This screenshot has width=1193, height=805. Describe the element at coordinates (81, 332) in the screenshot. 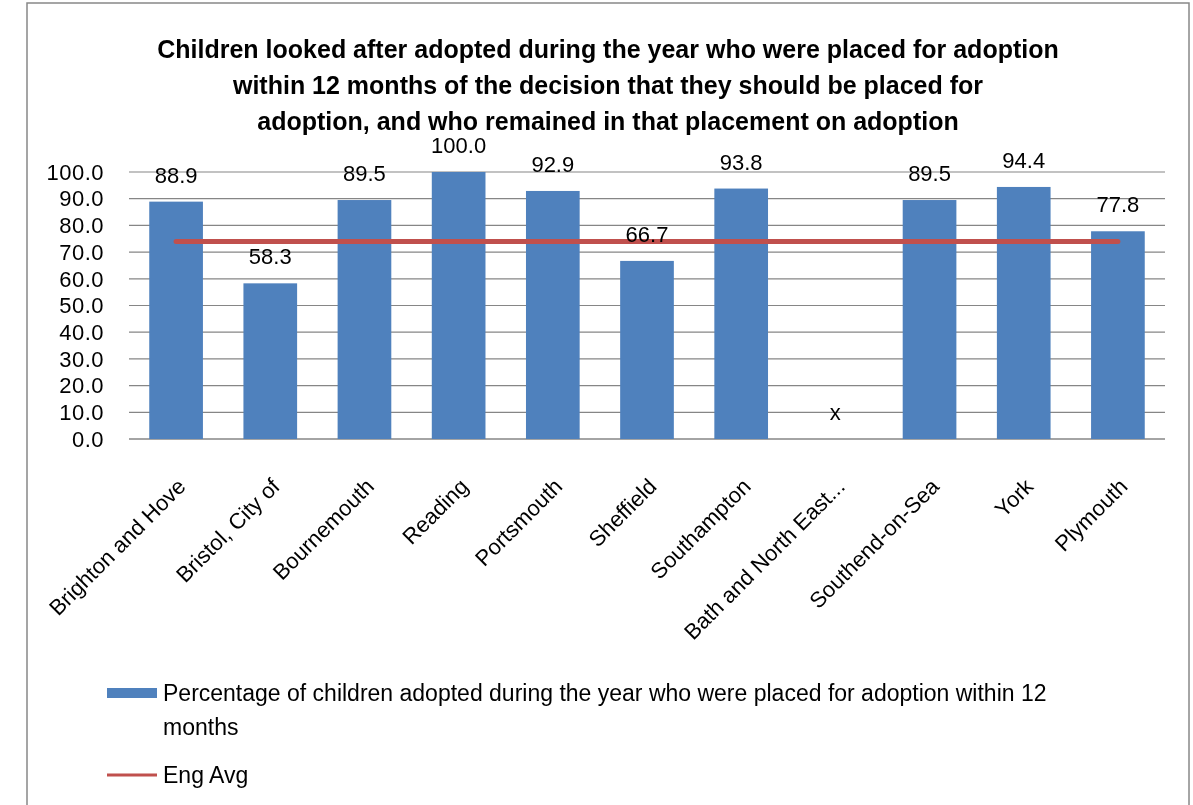

I see `y-tick-label: 40.0` at that location.